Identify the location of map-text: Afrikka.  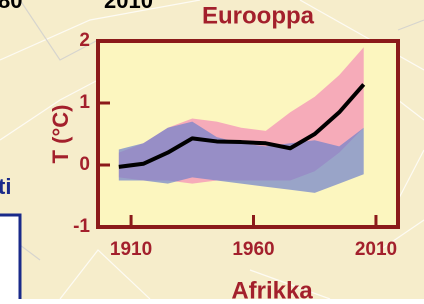
(272, 288).